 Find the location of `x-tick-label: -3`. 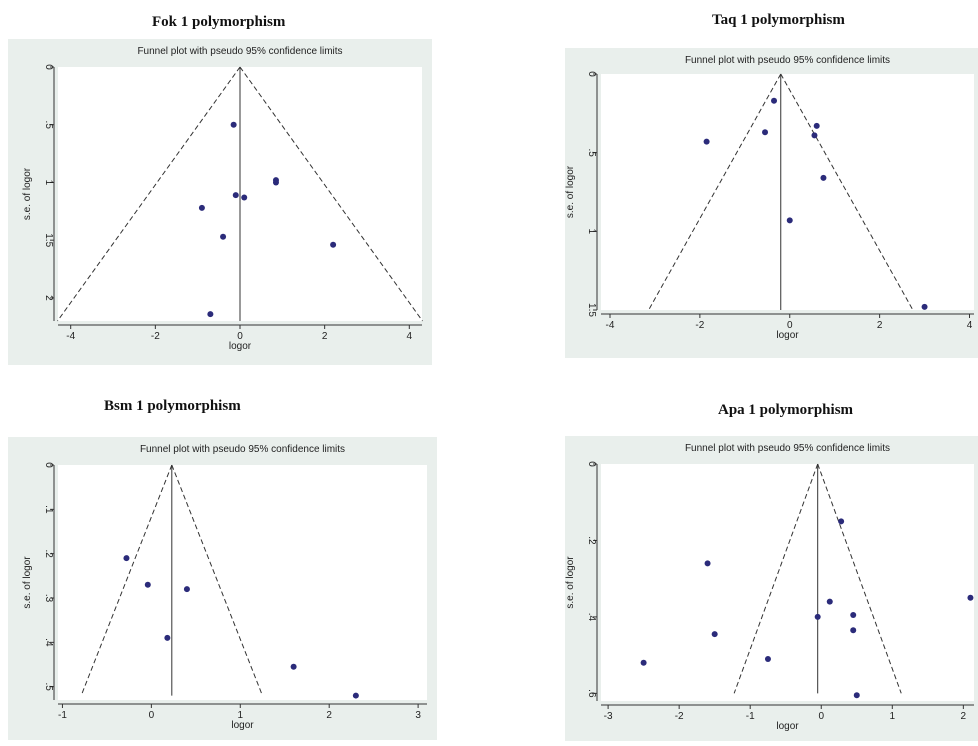

x-tick-label: -3 is located at coordinates (608, 716).